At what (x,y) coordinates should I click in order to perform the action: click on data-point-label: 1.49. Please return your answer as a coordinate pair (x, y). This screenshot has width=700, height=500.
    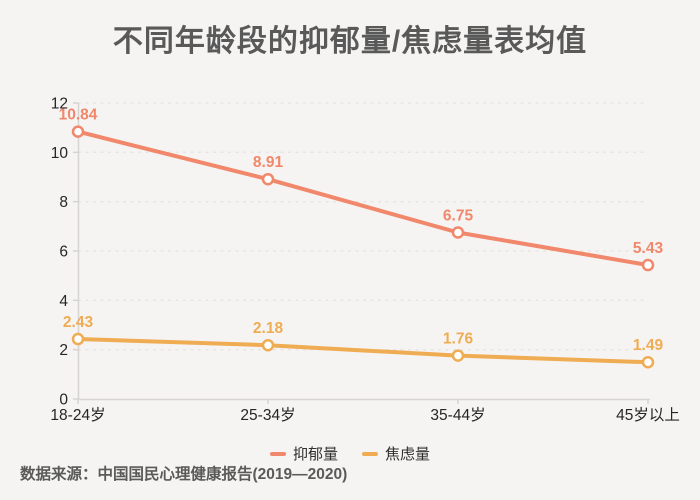
    Looking at the image, I should click on (648, 345).